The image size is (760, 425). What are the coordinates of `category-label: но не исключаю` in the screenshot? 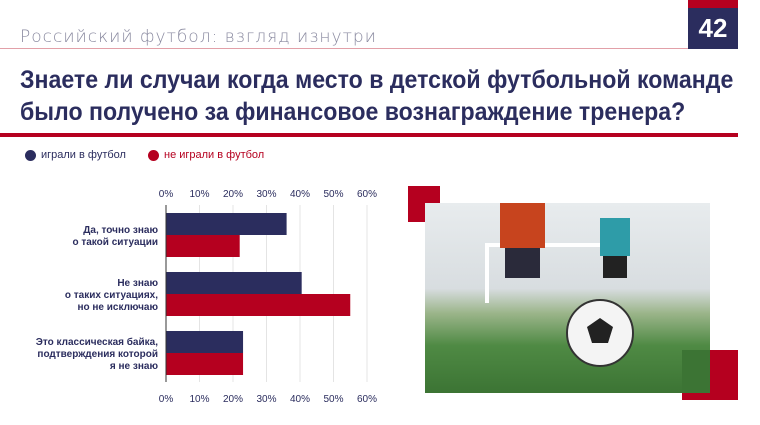 It's located at (117, 307).